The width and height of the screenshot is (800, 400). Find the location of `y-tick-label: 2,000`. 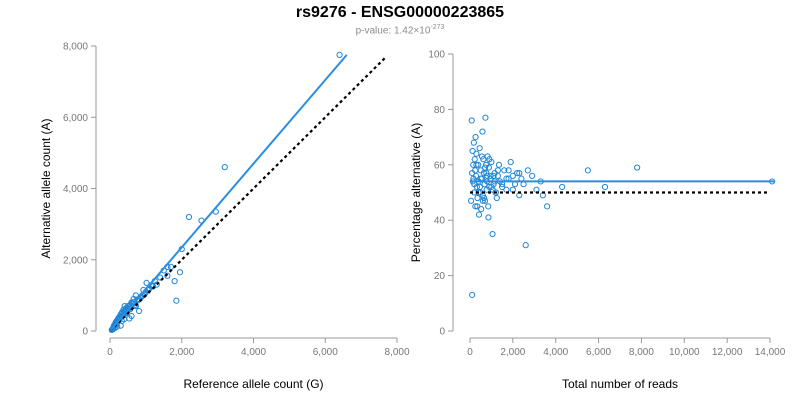

y-tick-label: 2,000 is located at coordinates (75, 260).